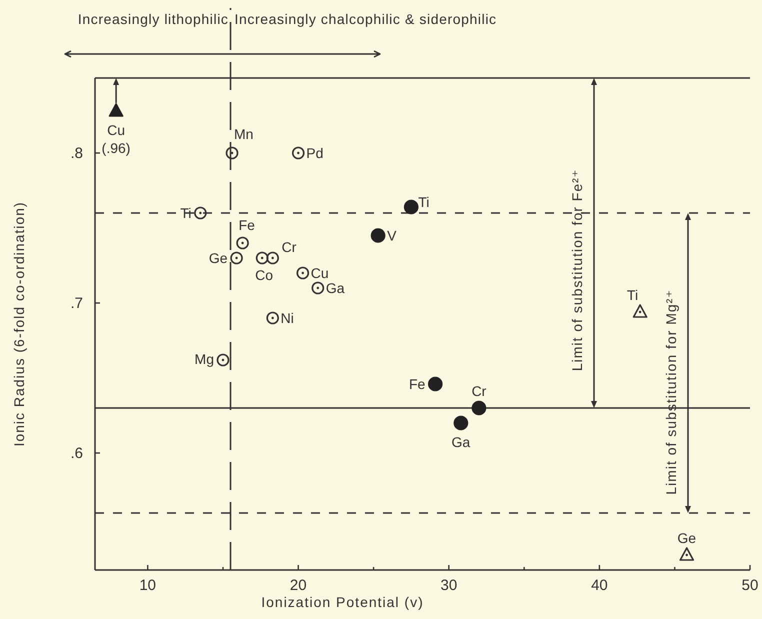 The height and width of the screenshot is (619, 762). Describe the element at coordinates (76, 153) in the screenshot. I see `y-tick-label: .8` at that location.